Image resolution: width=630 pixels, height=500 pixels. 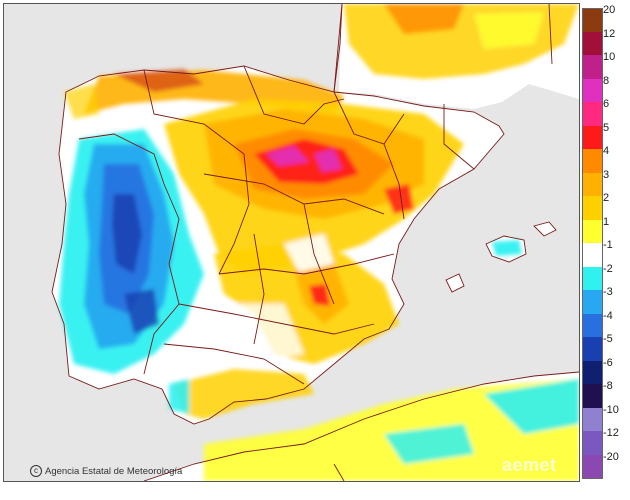 I want to click on legend-label: -4, so click(x=608, y=315).